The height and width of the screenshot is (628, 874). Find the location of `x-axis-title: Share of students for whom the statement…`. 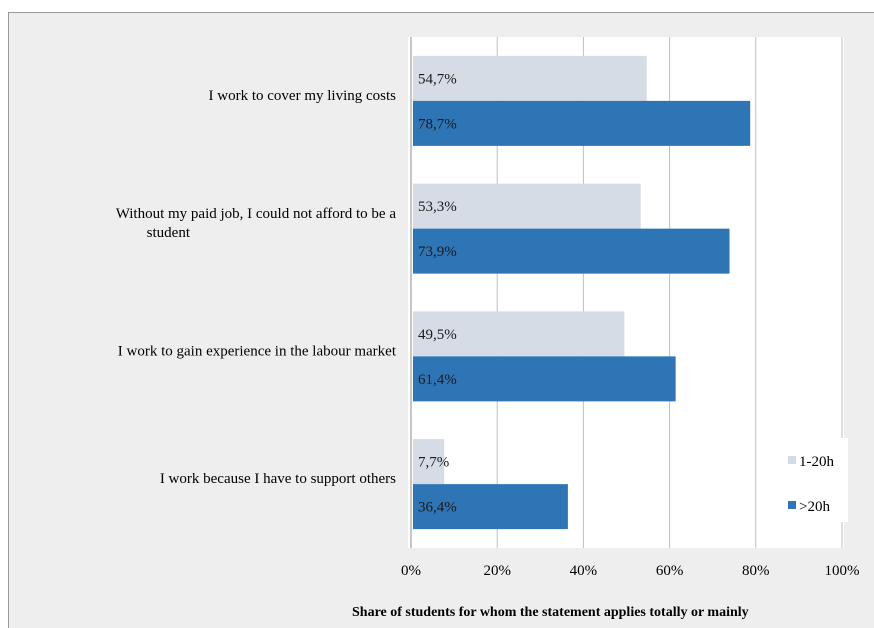

x-axis-title: Share of students for whom the statement… is located at coordinates (550, 612).